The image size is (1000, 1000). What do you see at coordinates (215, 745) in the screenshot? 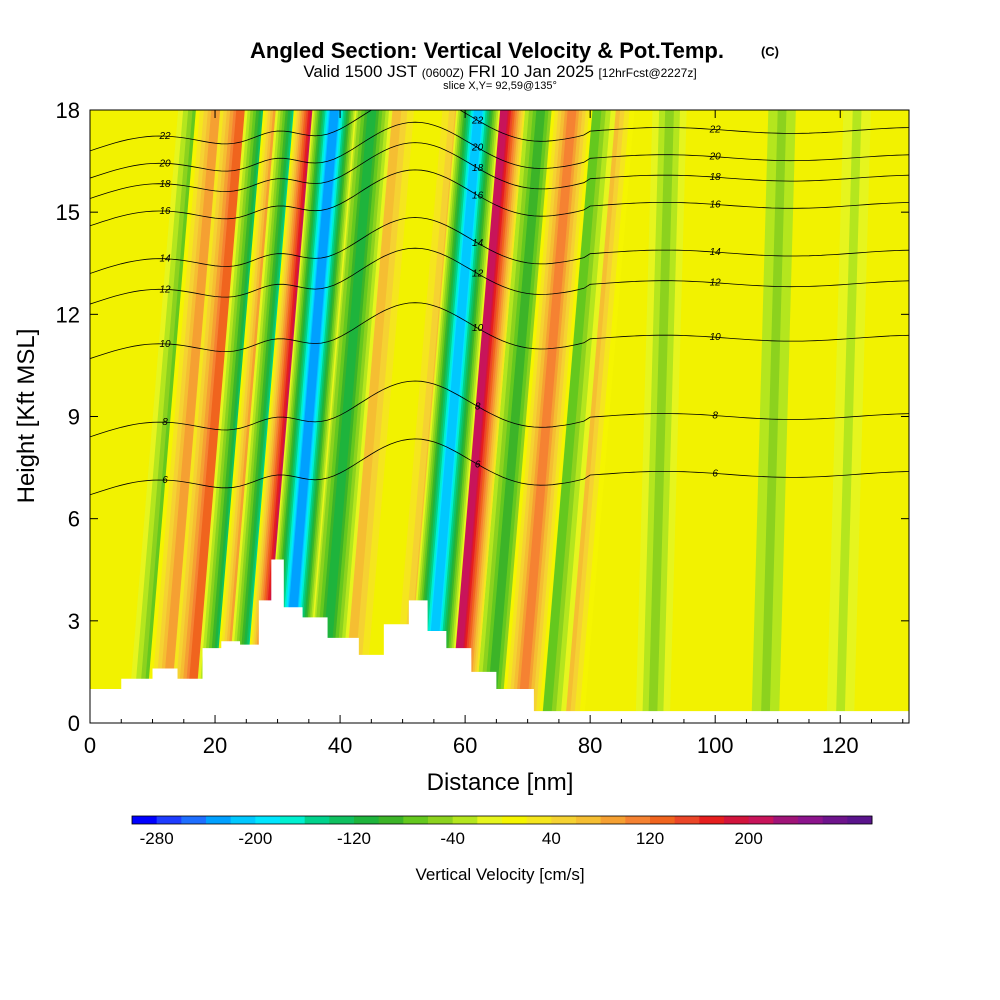
I see `x-tick-label: 20` at bounding box center [215, 745].